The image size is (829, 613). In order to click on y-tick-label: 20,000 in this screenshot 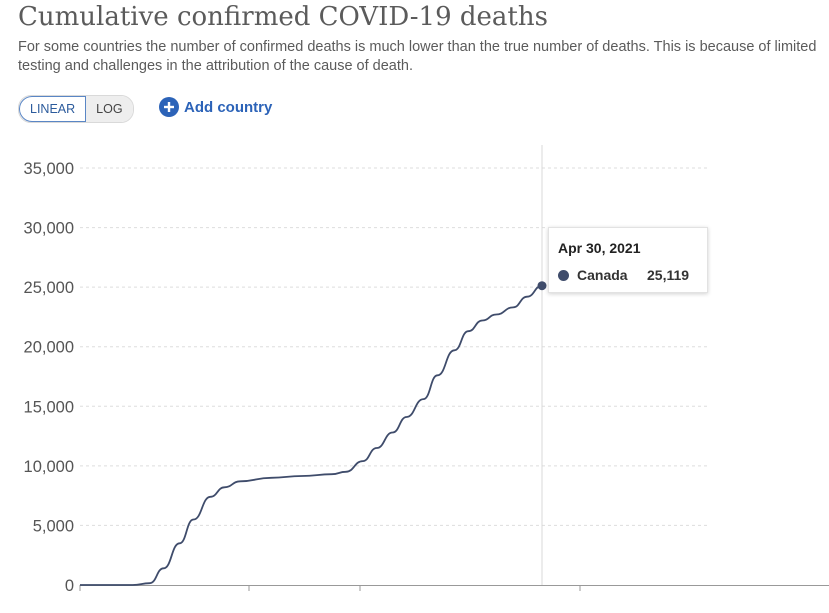, I will do `click(49, 348)`.